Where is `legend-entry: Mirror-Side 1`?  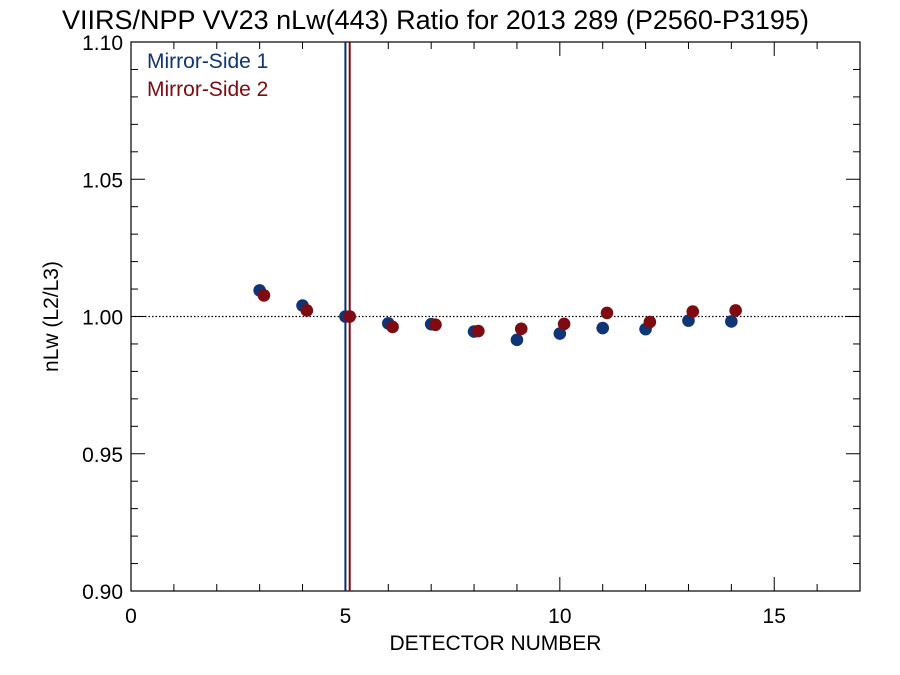
legend-entry: Mirror-Side 1 is located at coordinates (207, 61).